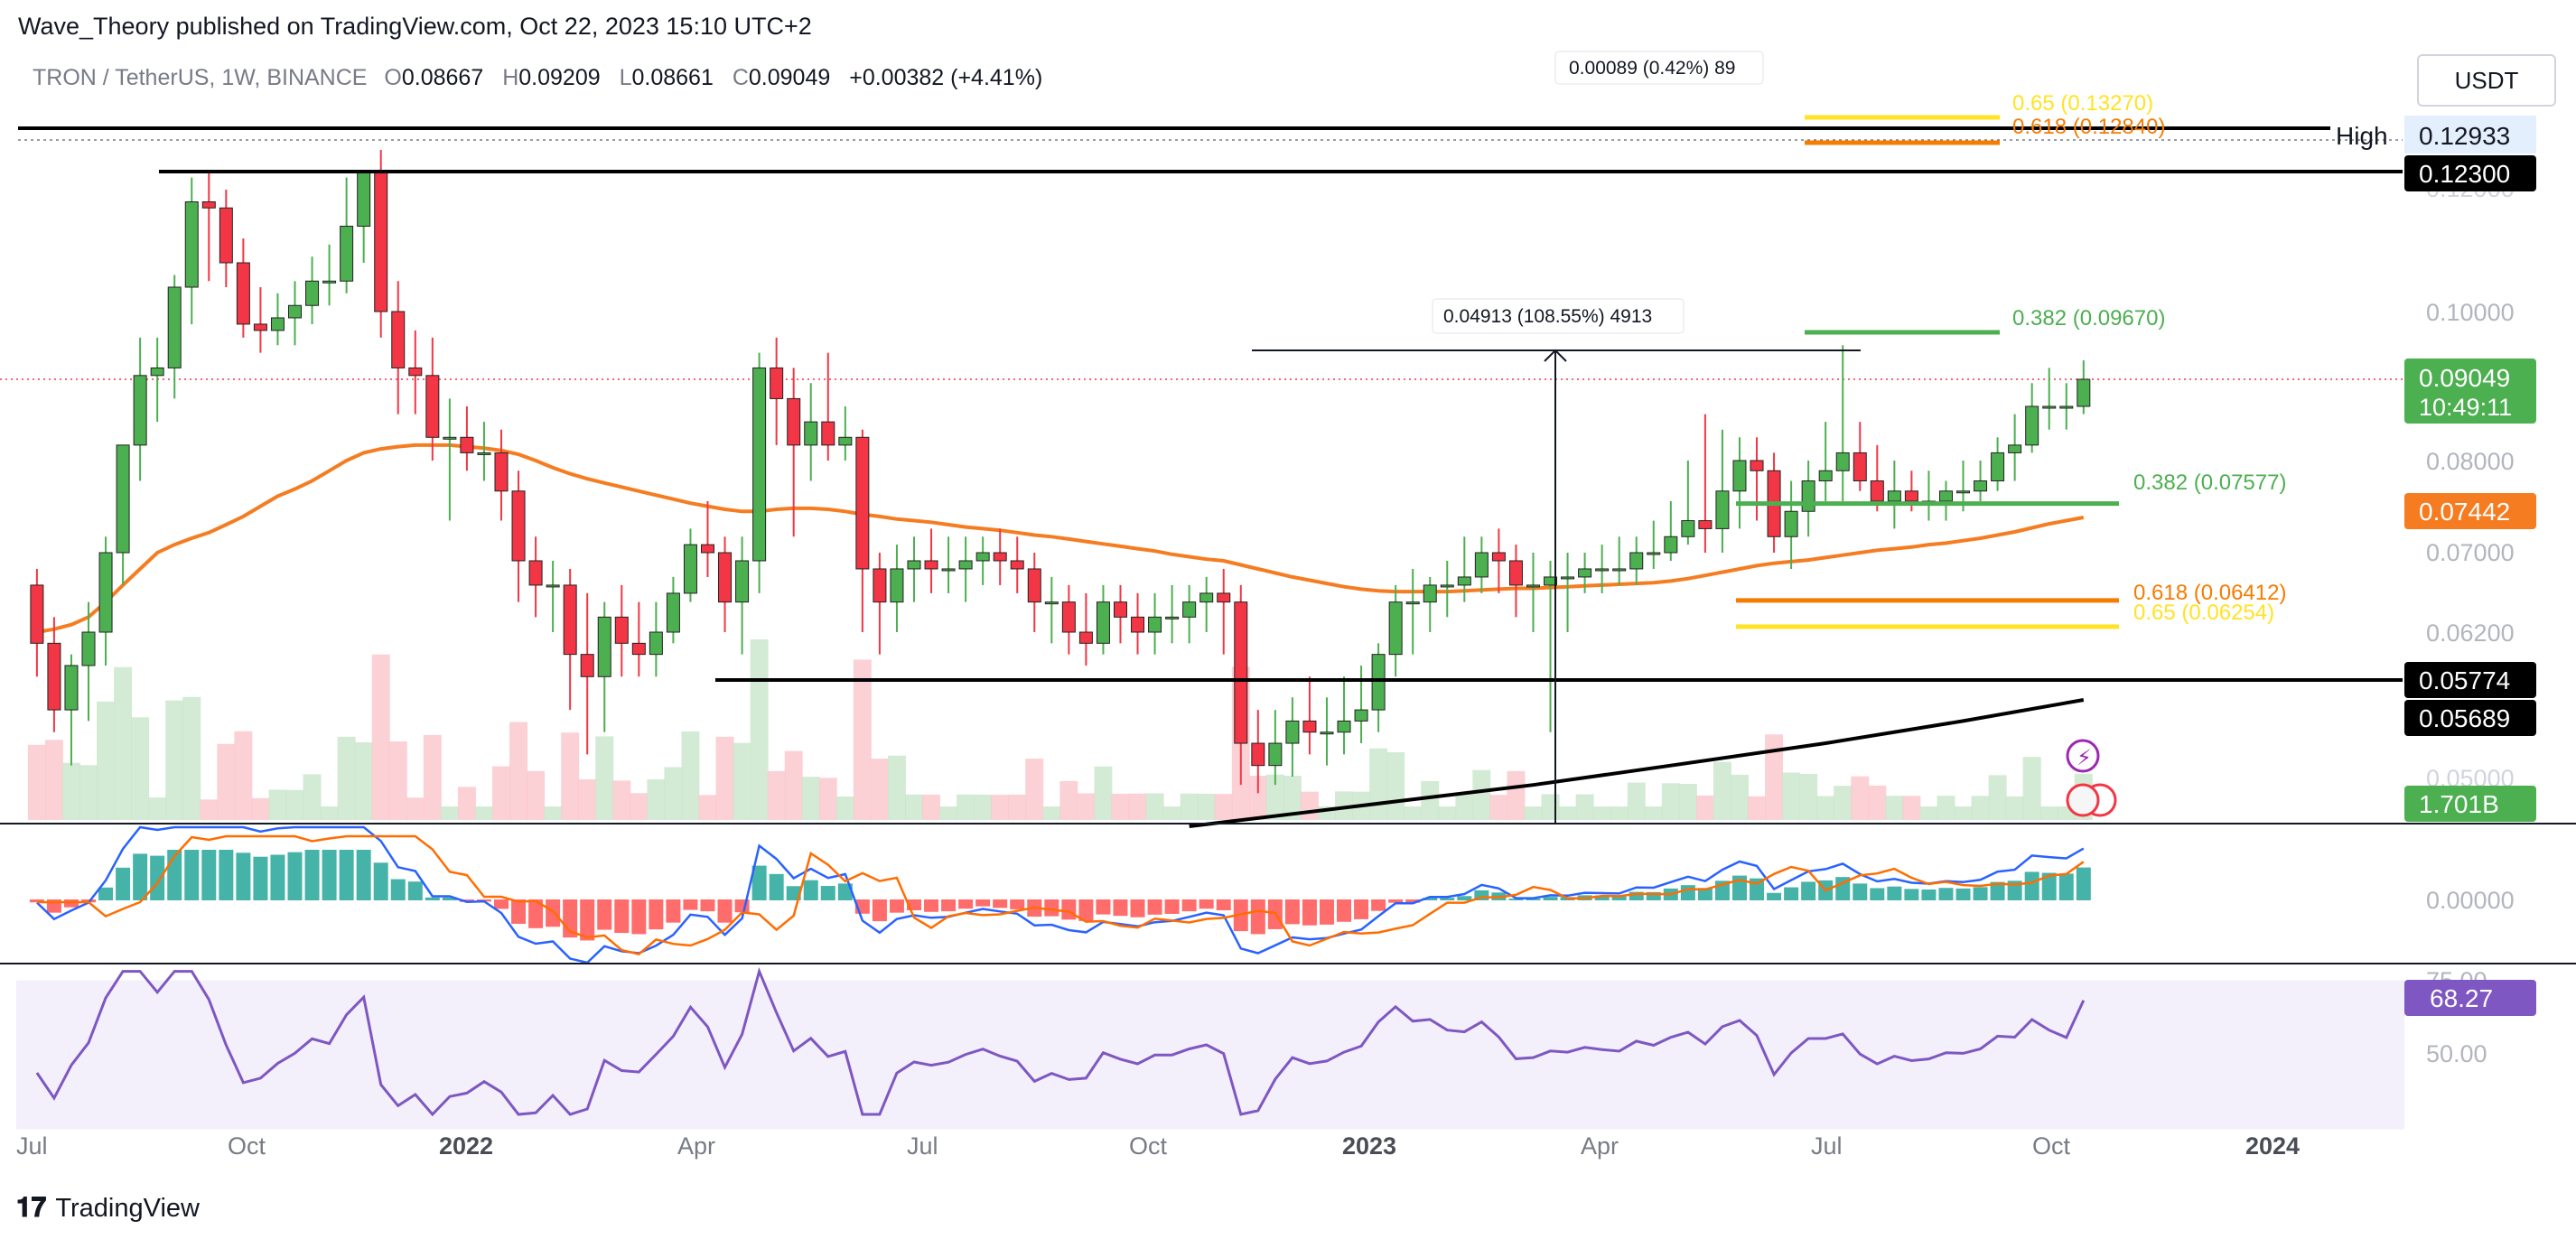  What do you see at coordinates (2470, 312) in the screenshot?
I see `price-tick-1: 0.10000` at bounding box center [2470, 312].